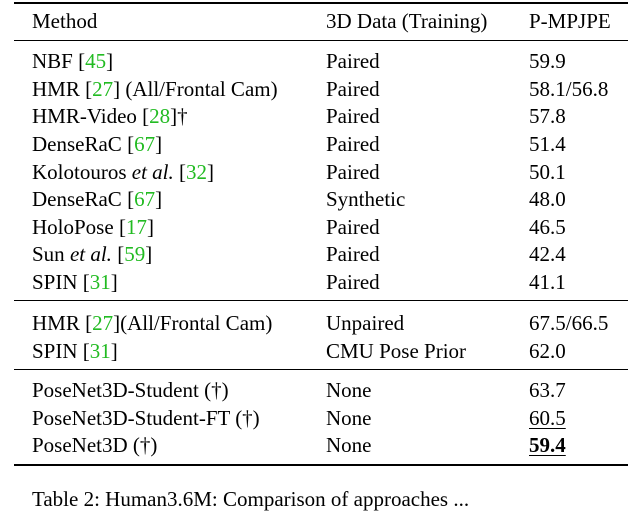 The image size is (640, 513). I want to click on score: 41.1, so click(547, 282).